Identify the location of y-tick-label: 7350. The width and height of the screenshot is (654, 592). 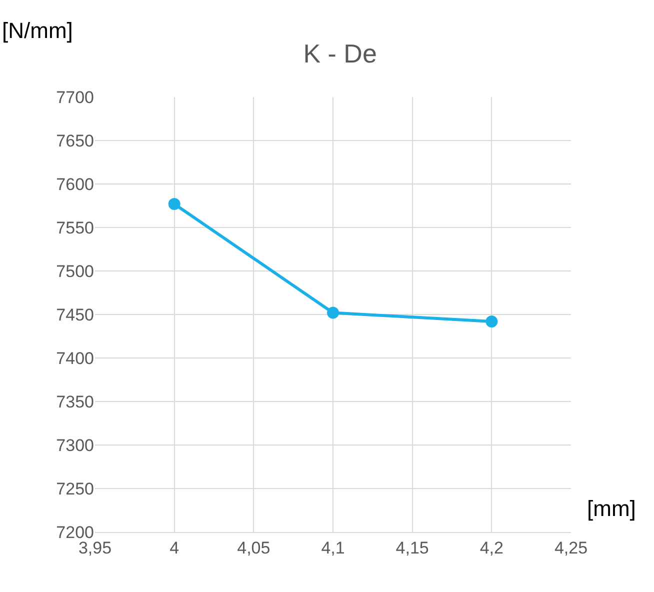
(75, 402).